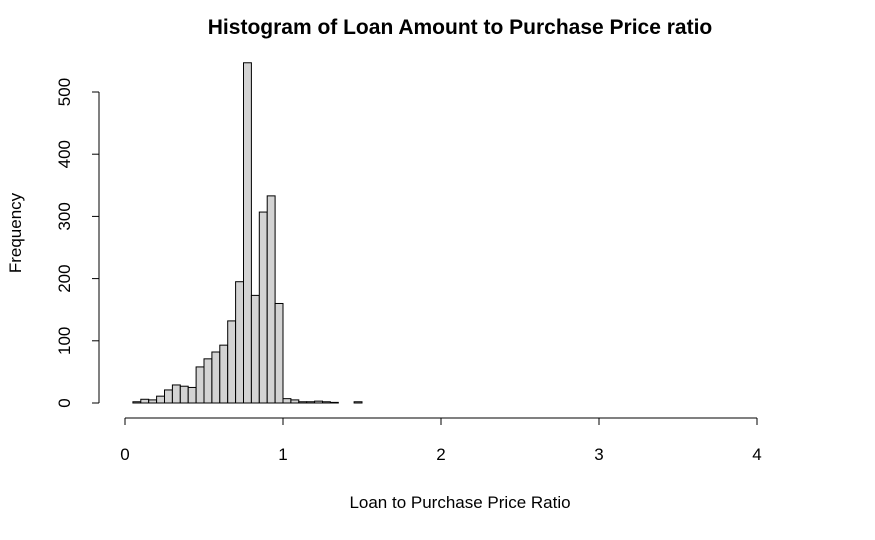  I want to click on y-tick-label: 100, so click(64, 341).